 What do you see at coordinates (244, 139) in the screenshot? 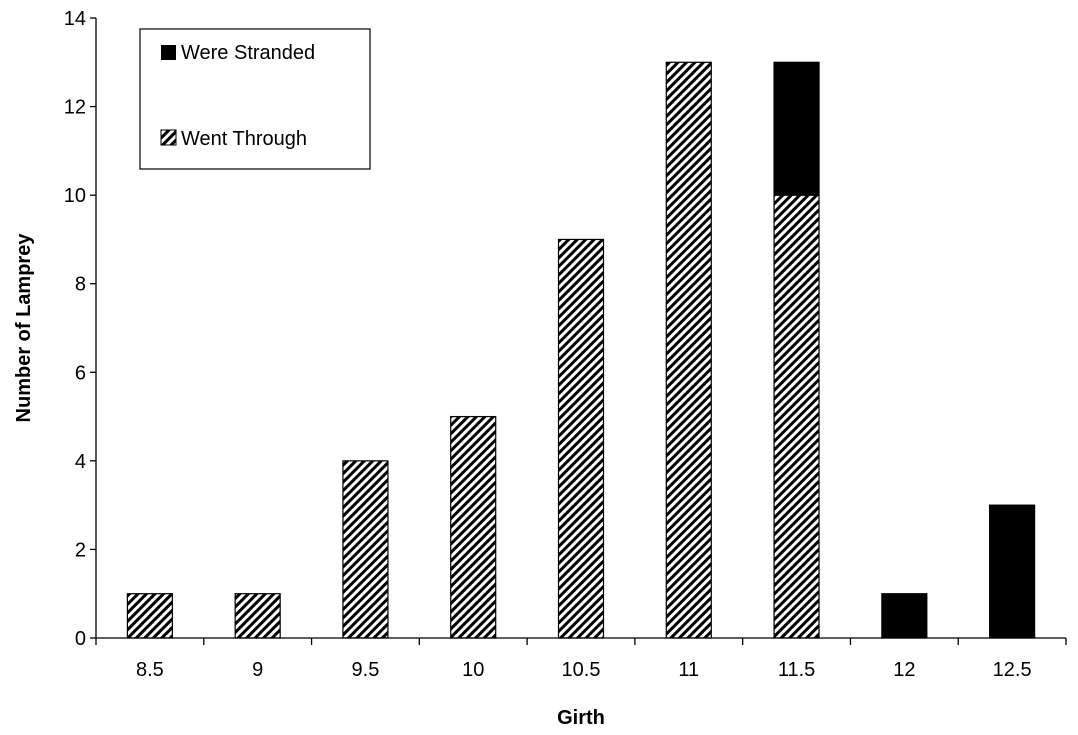
I see `legend-label-went-through: Went Through` at bounding box center [244, 139].